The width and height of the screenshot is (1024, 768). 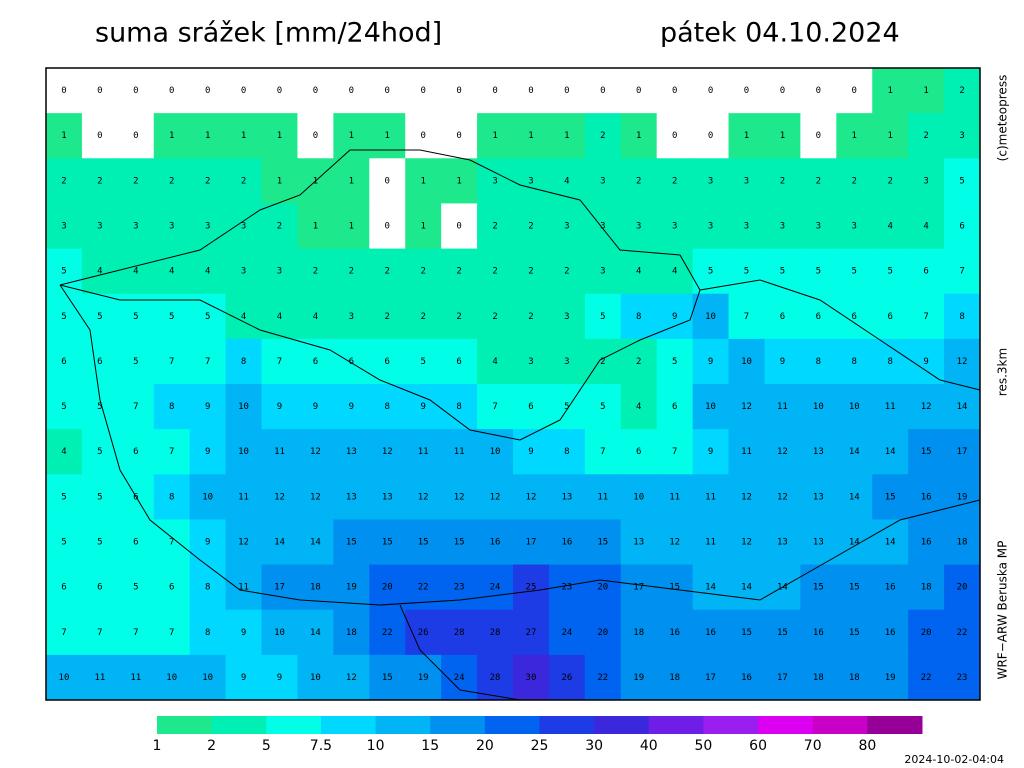 I want to click on precip-value: 20, so click(x=962, y=588).